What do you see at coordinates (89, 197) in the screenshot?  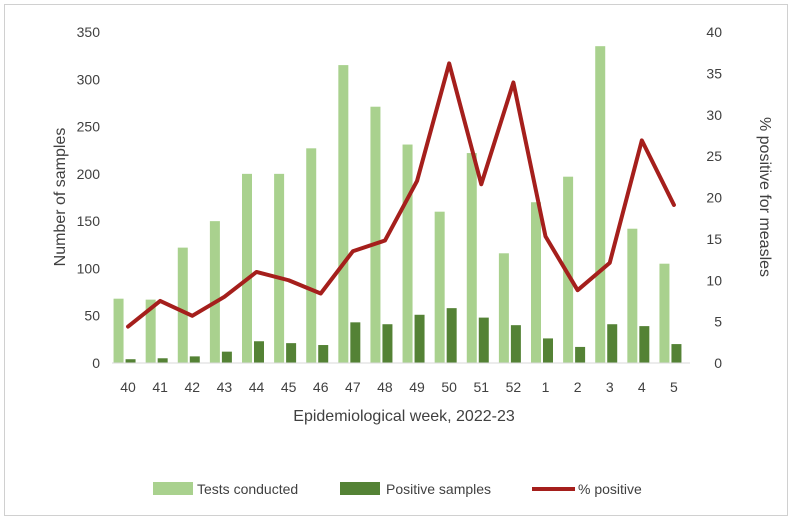 I see `y-axis-ticks: 0 50 100 150 200 250 300 350` at bounding box center [89, 197].